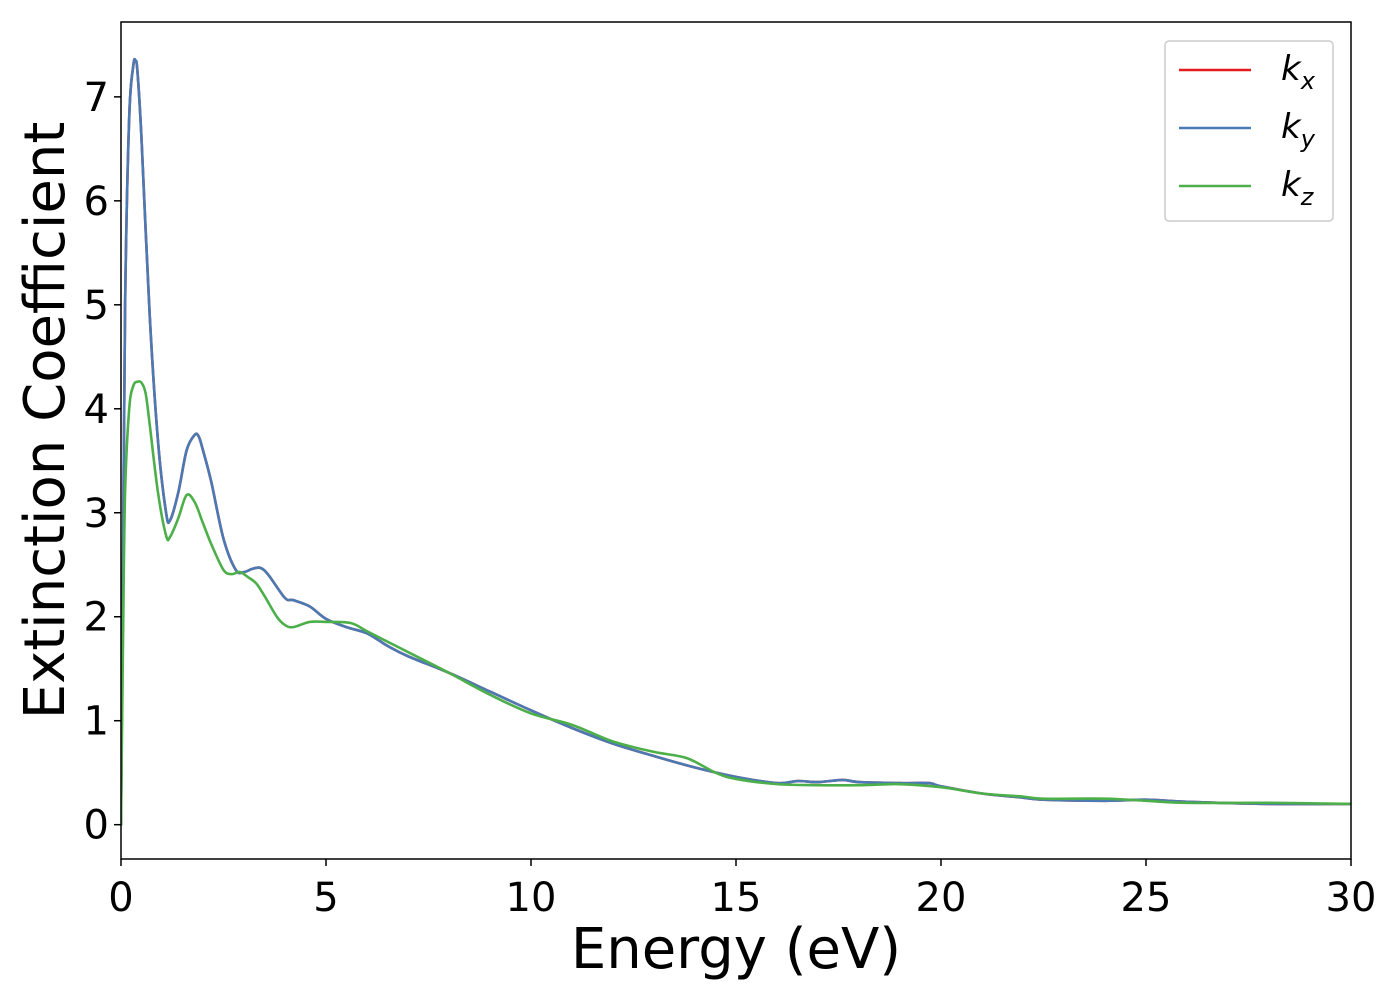 The height and width of the screenshot is (1005, 1400). What do you see at coordinates (1298, 72) in the screenshot?
I see `legend-label-x: kx` at bounding box center [1298, 72].